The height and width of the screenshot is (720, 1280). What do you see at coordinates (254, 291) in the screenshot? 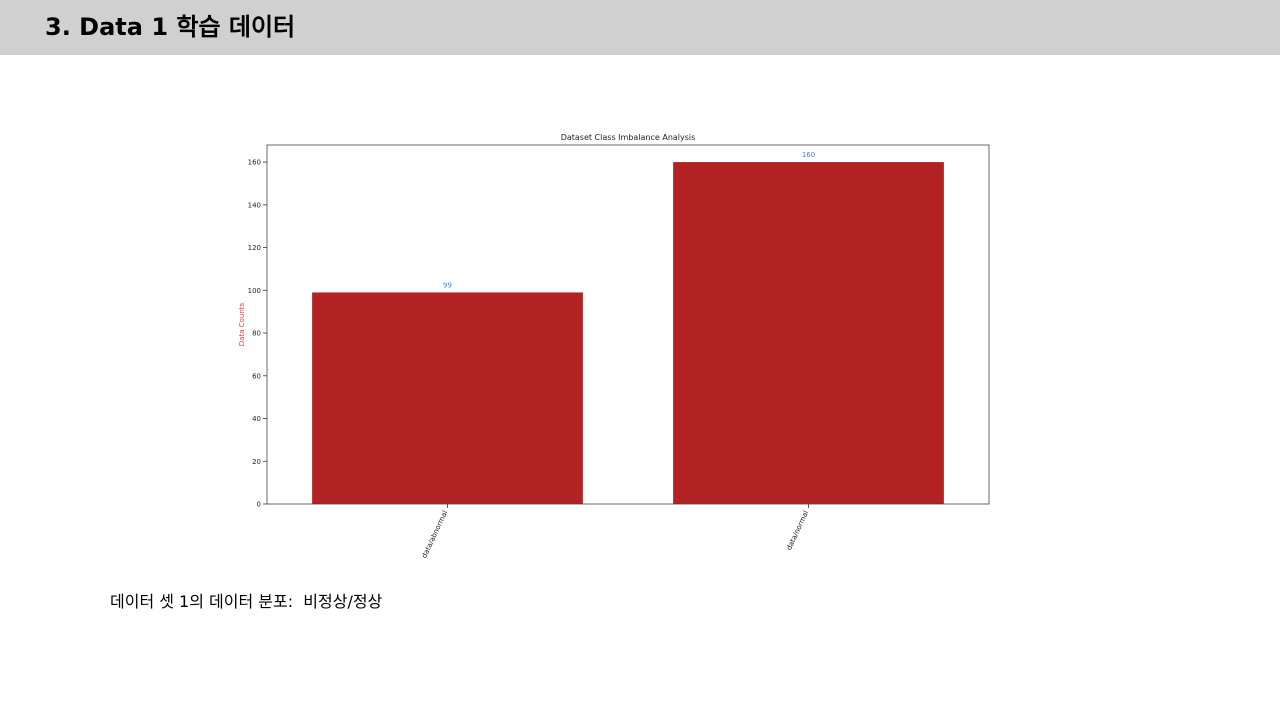
I see `y-tick-label-5: 100` at bounding box center [254, 291].